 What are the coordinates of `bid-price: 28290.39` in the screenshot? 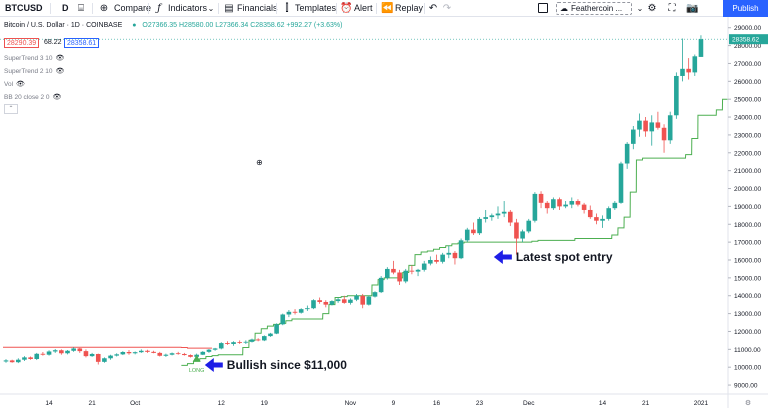 It's located at (22, 43).